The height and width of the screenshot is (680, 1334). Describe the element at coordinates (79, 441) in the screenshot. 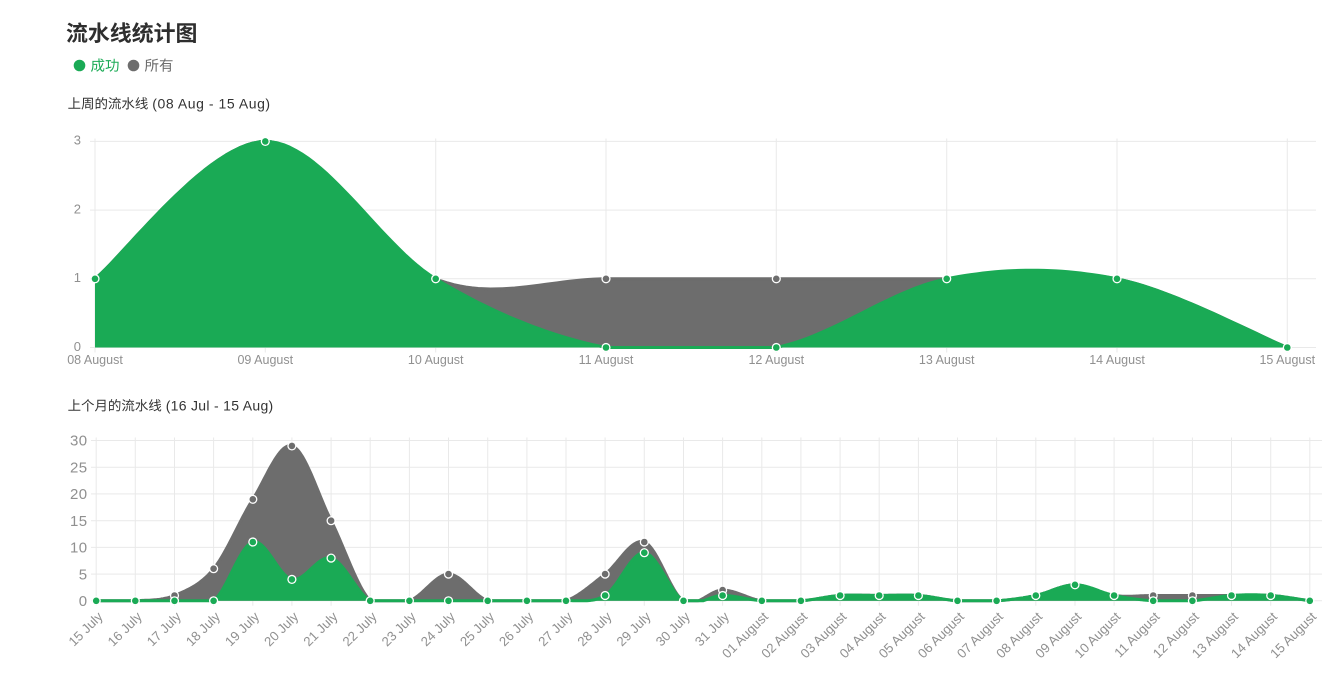

I see `svg-text: 30` at that location.